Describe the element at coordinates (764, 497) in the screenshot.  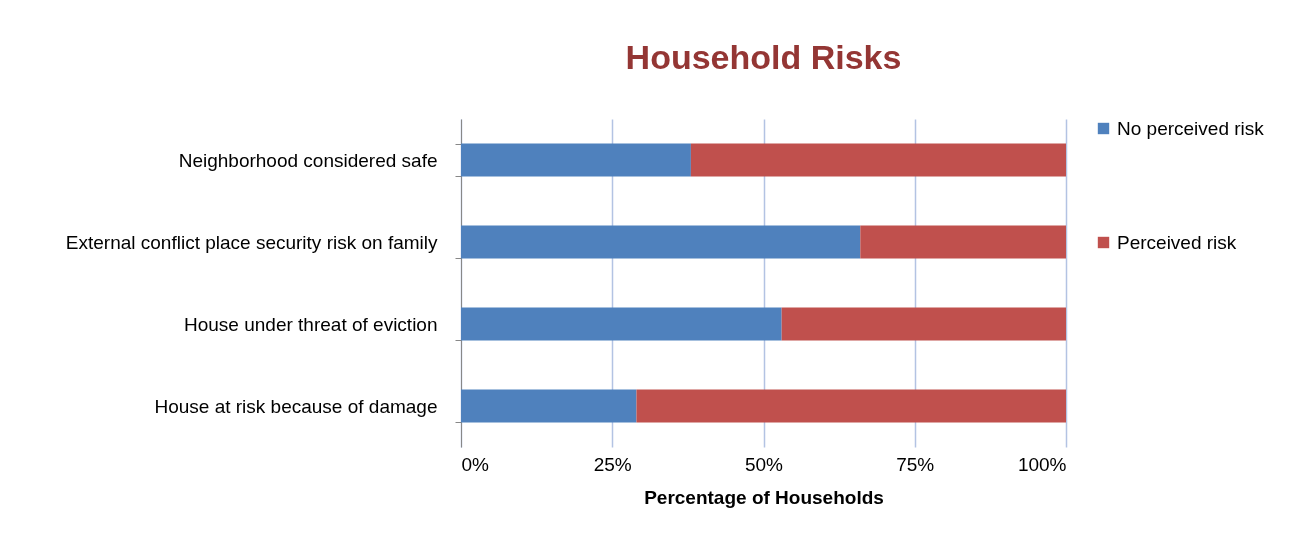
I see `x-axis-title: Percentage of Households` at that location.